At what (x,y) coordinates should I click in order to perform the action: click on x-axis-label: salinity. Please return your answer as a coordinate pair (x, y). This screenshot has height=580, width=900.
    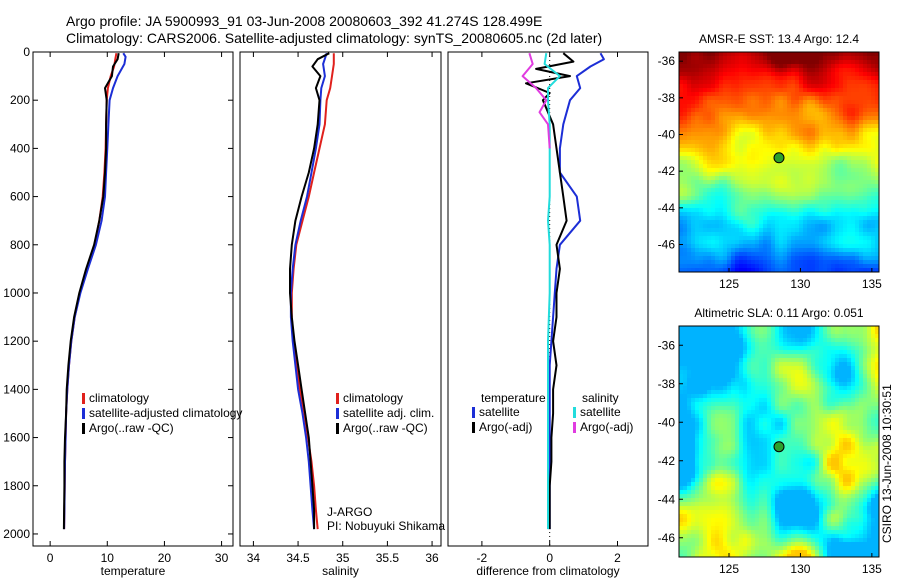
    Looking at the image, I should click on (340, 571).